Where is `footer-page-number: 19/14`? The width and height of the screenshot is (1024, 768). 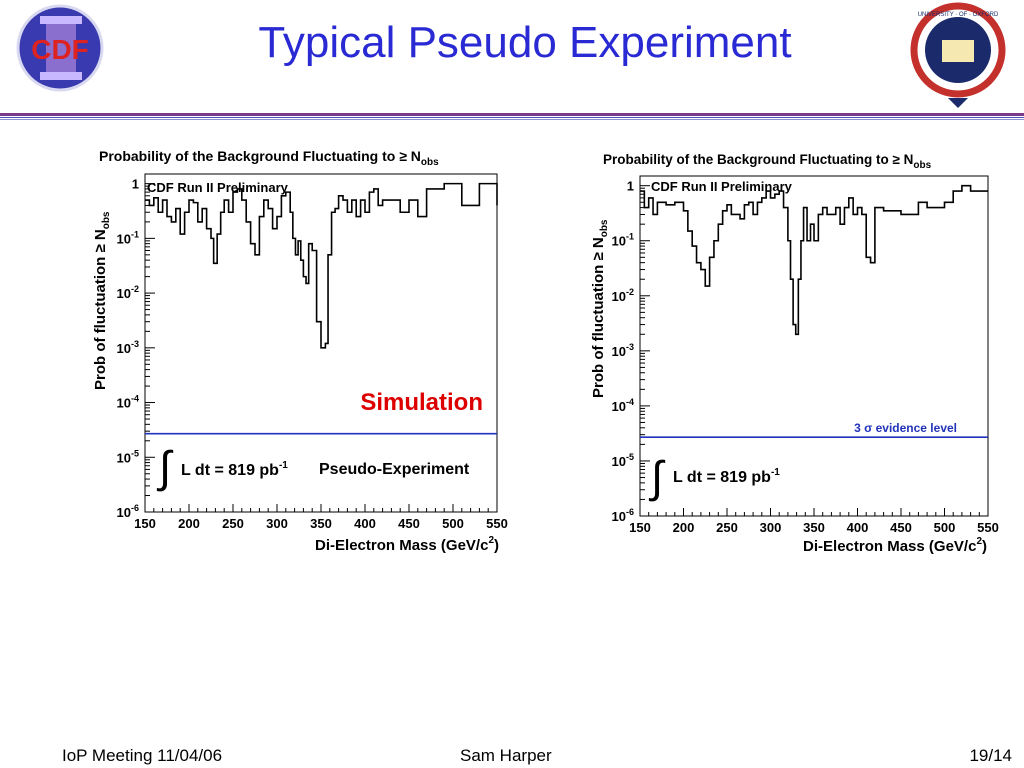 footer-page-number: 19/14 is located at coordinates (990, 755).